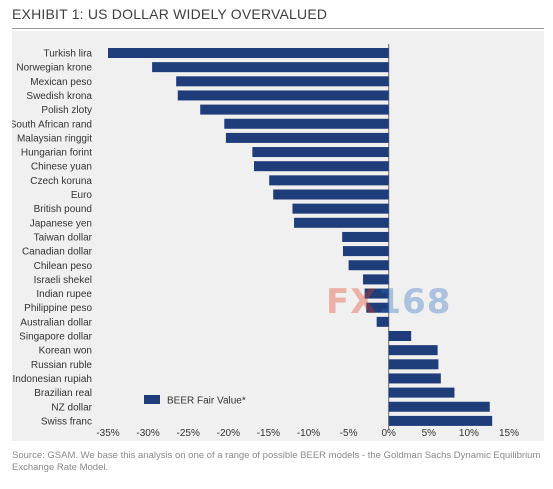 The image size is (553, 489). I want to click on category-label: Taiwan dollar, so click(63, 237).